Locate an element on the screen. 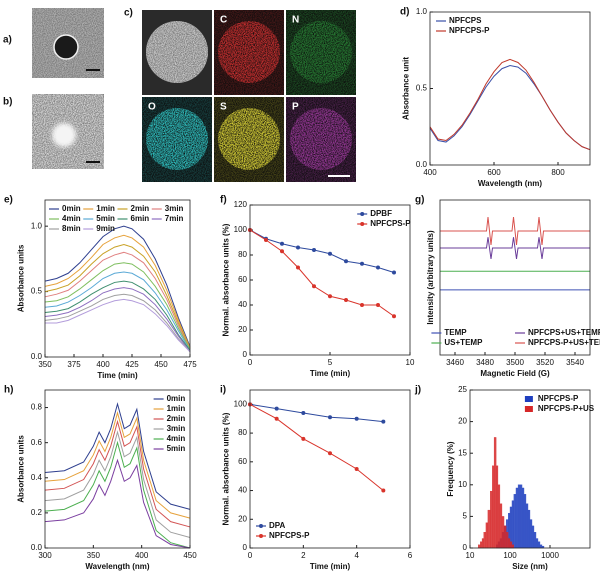 This screenshot has height=572, width=600. x-tick-label: 0 is located at coordinates (250, 555).